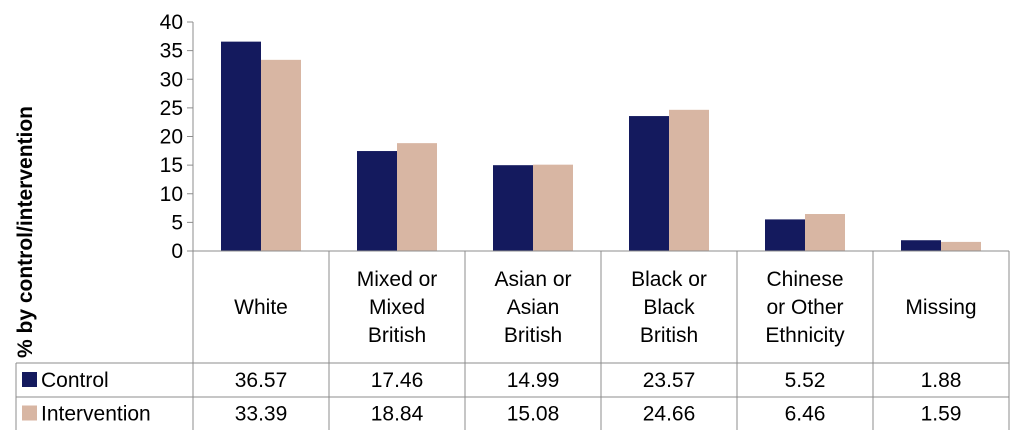 The width and height of the screenshot is (1014, 430). I want to click on category-label: Chinese, so click(804, 279).